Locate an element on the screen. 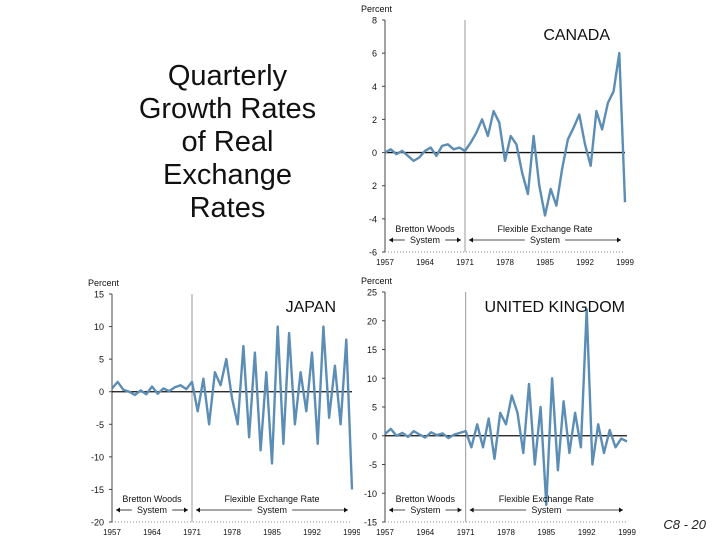  y-tick-label: 6 is located at coordinates (374, 54).